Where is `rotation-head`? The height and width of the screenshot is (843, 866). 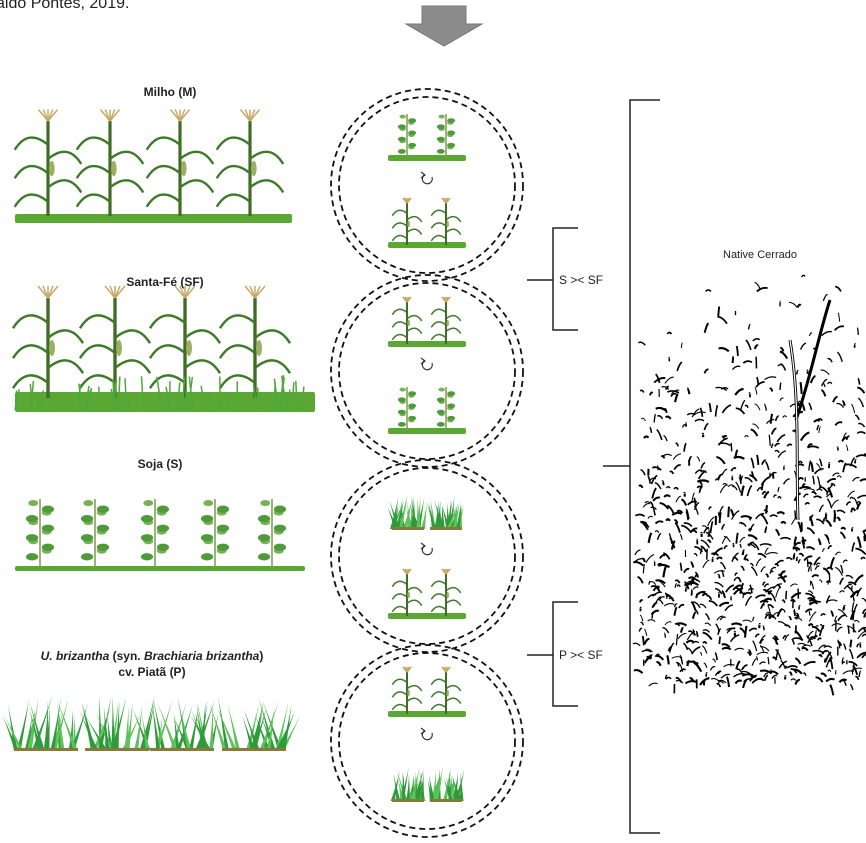
rotation-head is located at coordinates (423, 731).